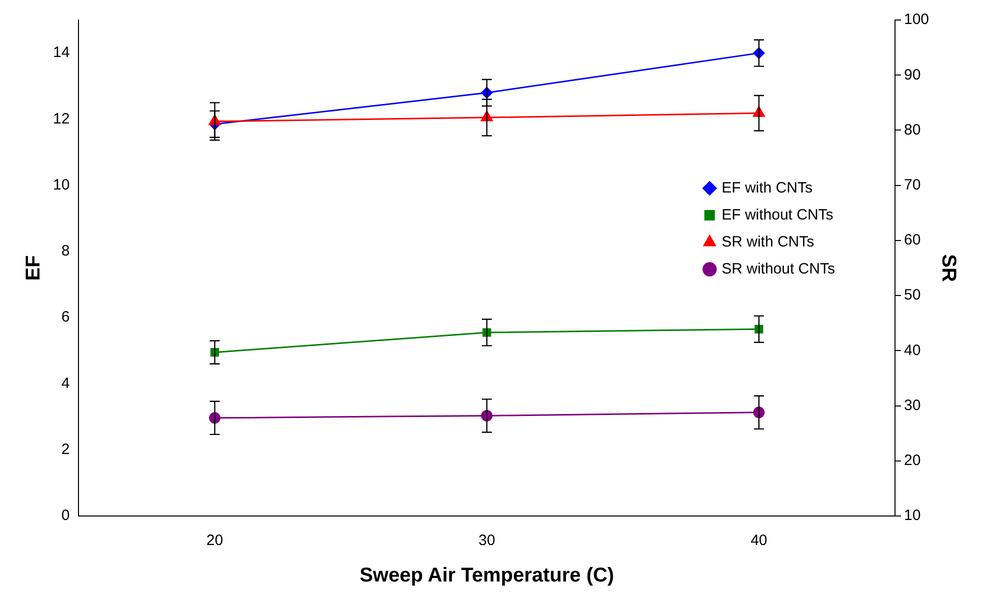 The height and width of the screenshot is (600, 982). Describe the element at coordinates (912, 350) in the screenshot. I see `y2-tick-label: 40` at that location.